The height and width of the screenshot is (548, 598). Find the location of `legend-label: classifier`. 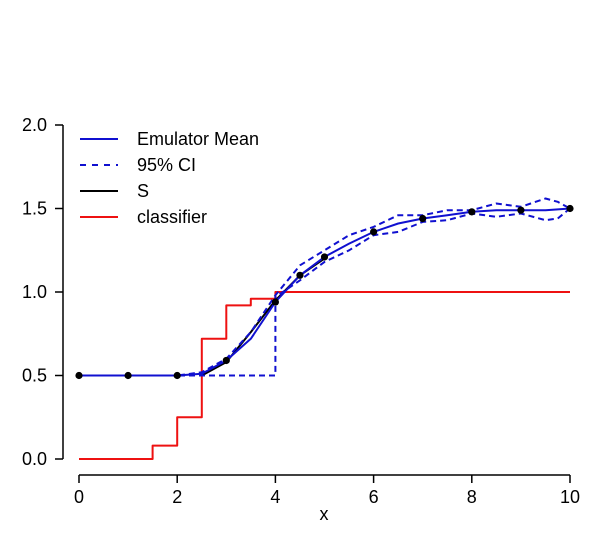

legend-label: classifier is located at coordinates (172, 217).